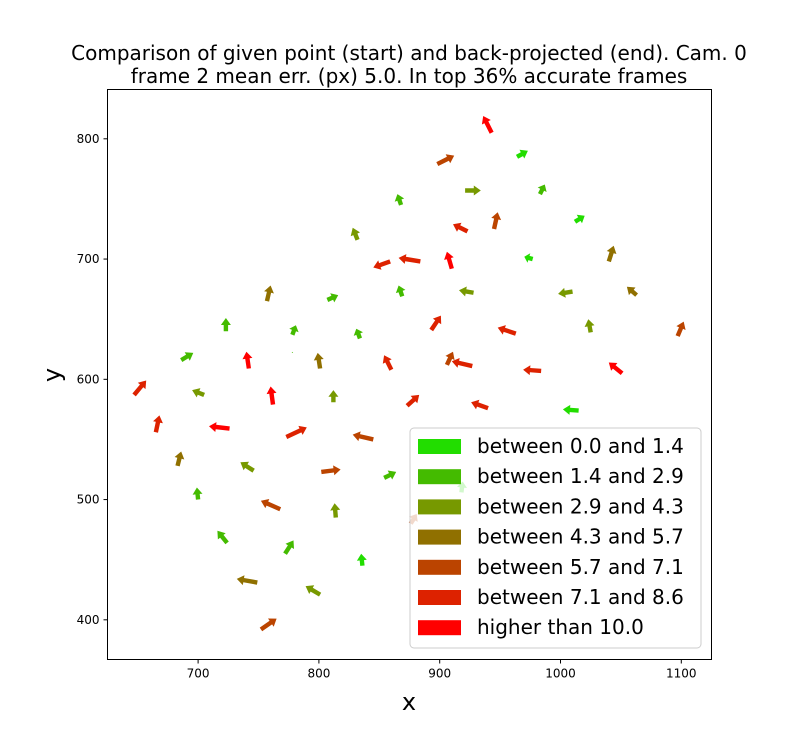 The image size is (798, 740). What do you see at coordinates (580, 506) in the screenshot?
I see `legend-label: between 2.9 and 4.3` at bounding box center [580, 506].